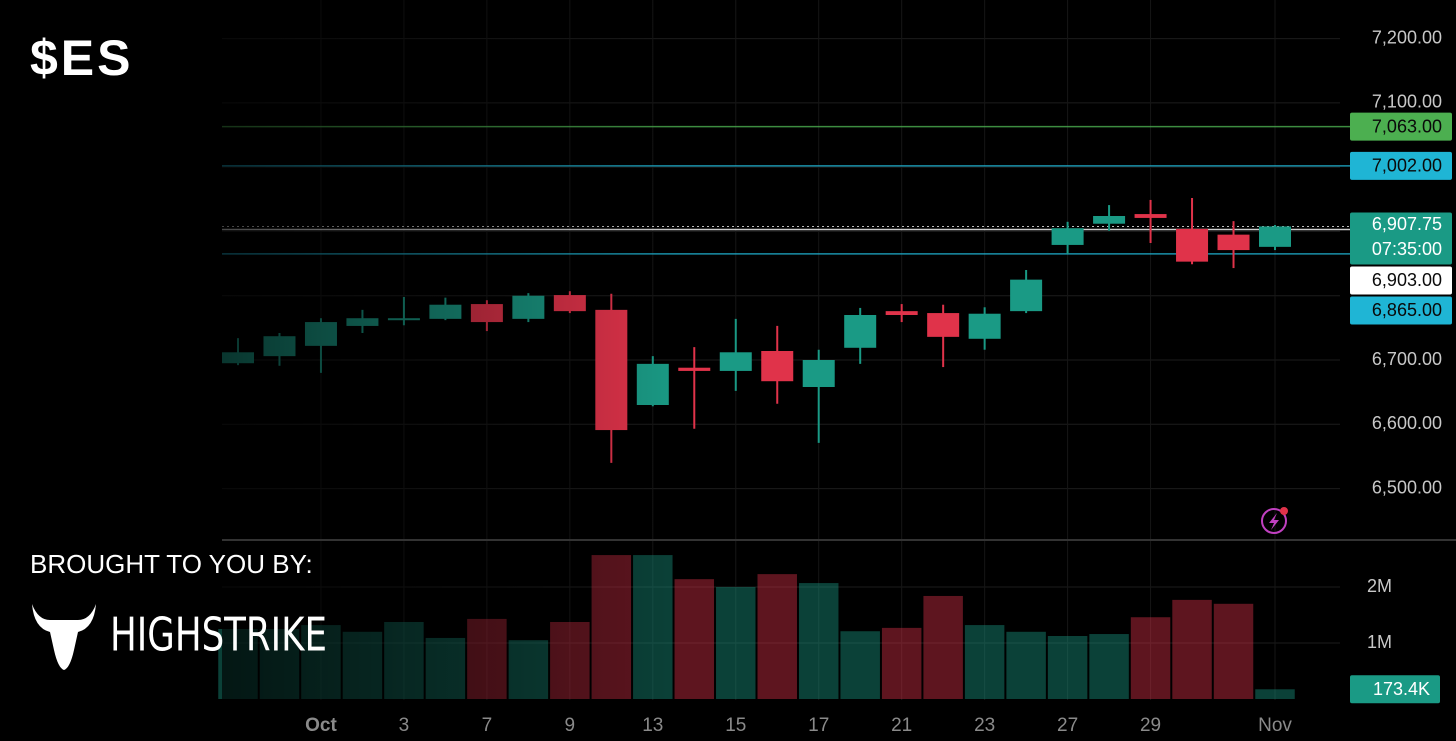 The height and width of the screenshot is (741, 1456). I want to click on x-tick-label: Nov, so click(1275, 725).